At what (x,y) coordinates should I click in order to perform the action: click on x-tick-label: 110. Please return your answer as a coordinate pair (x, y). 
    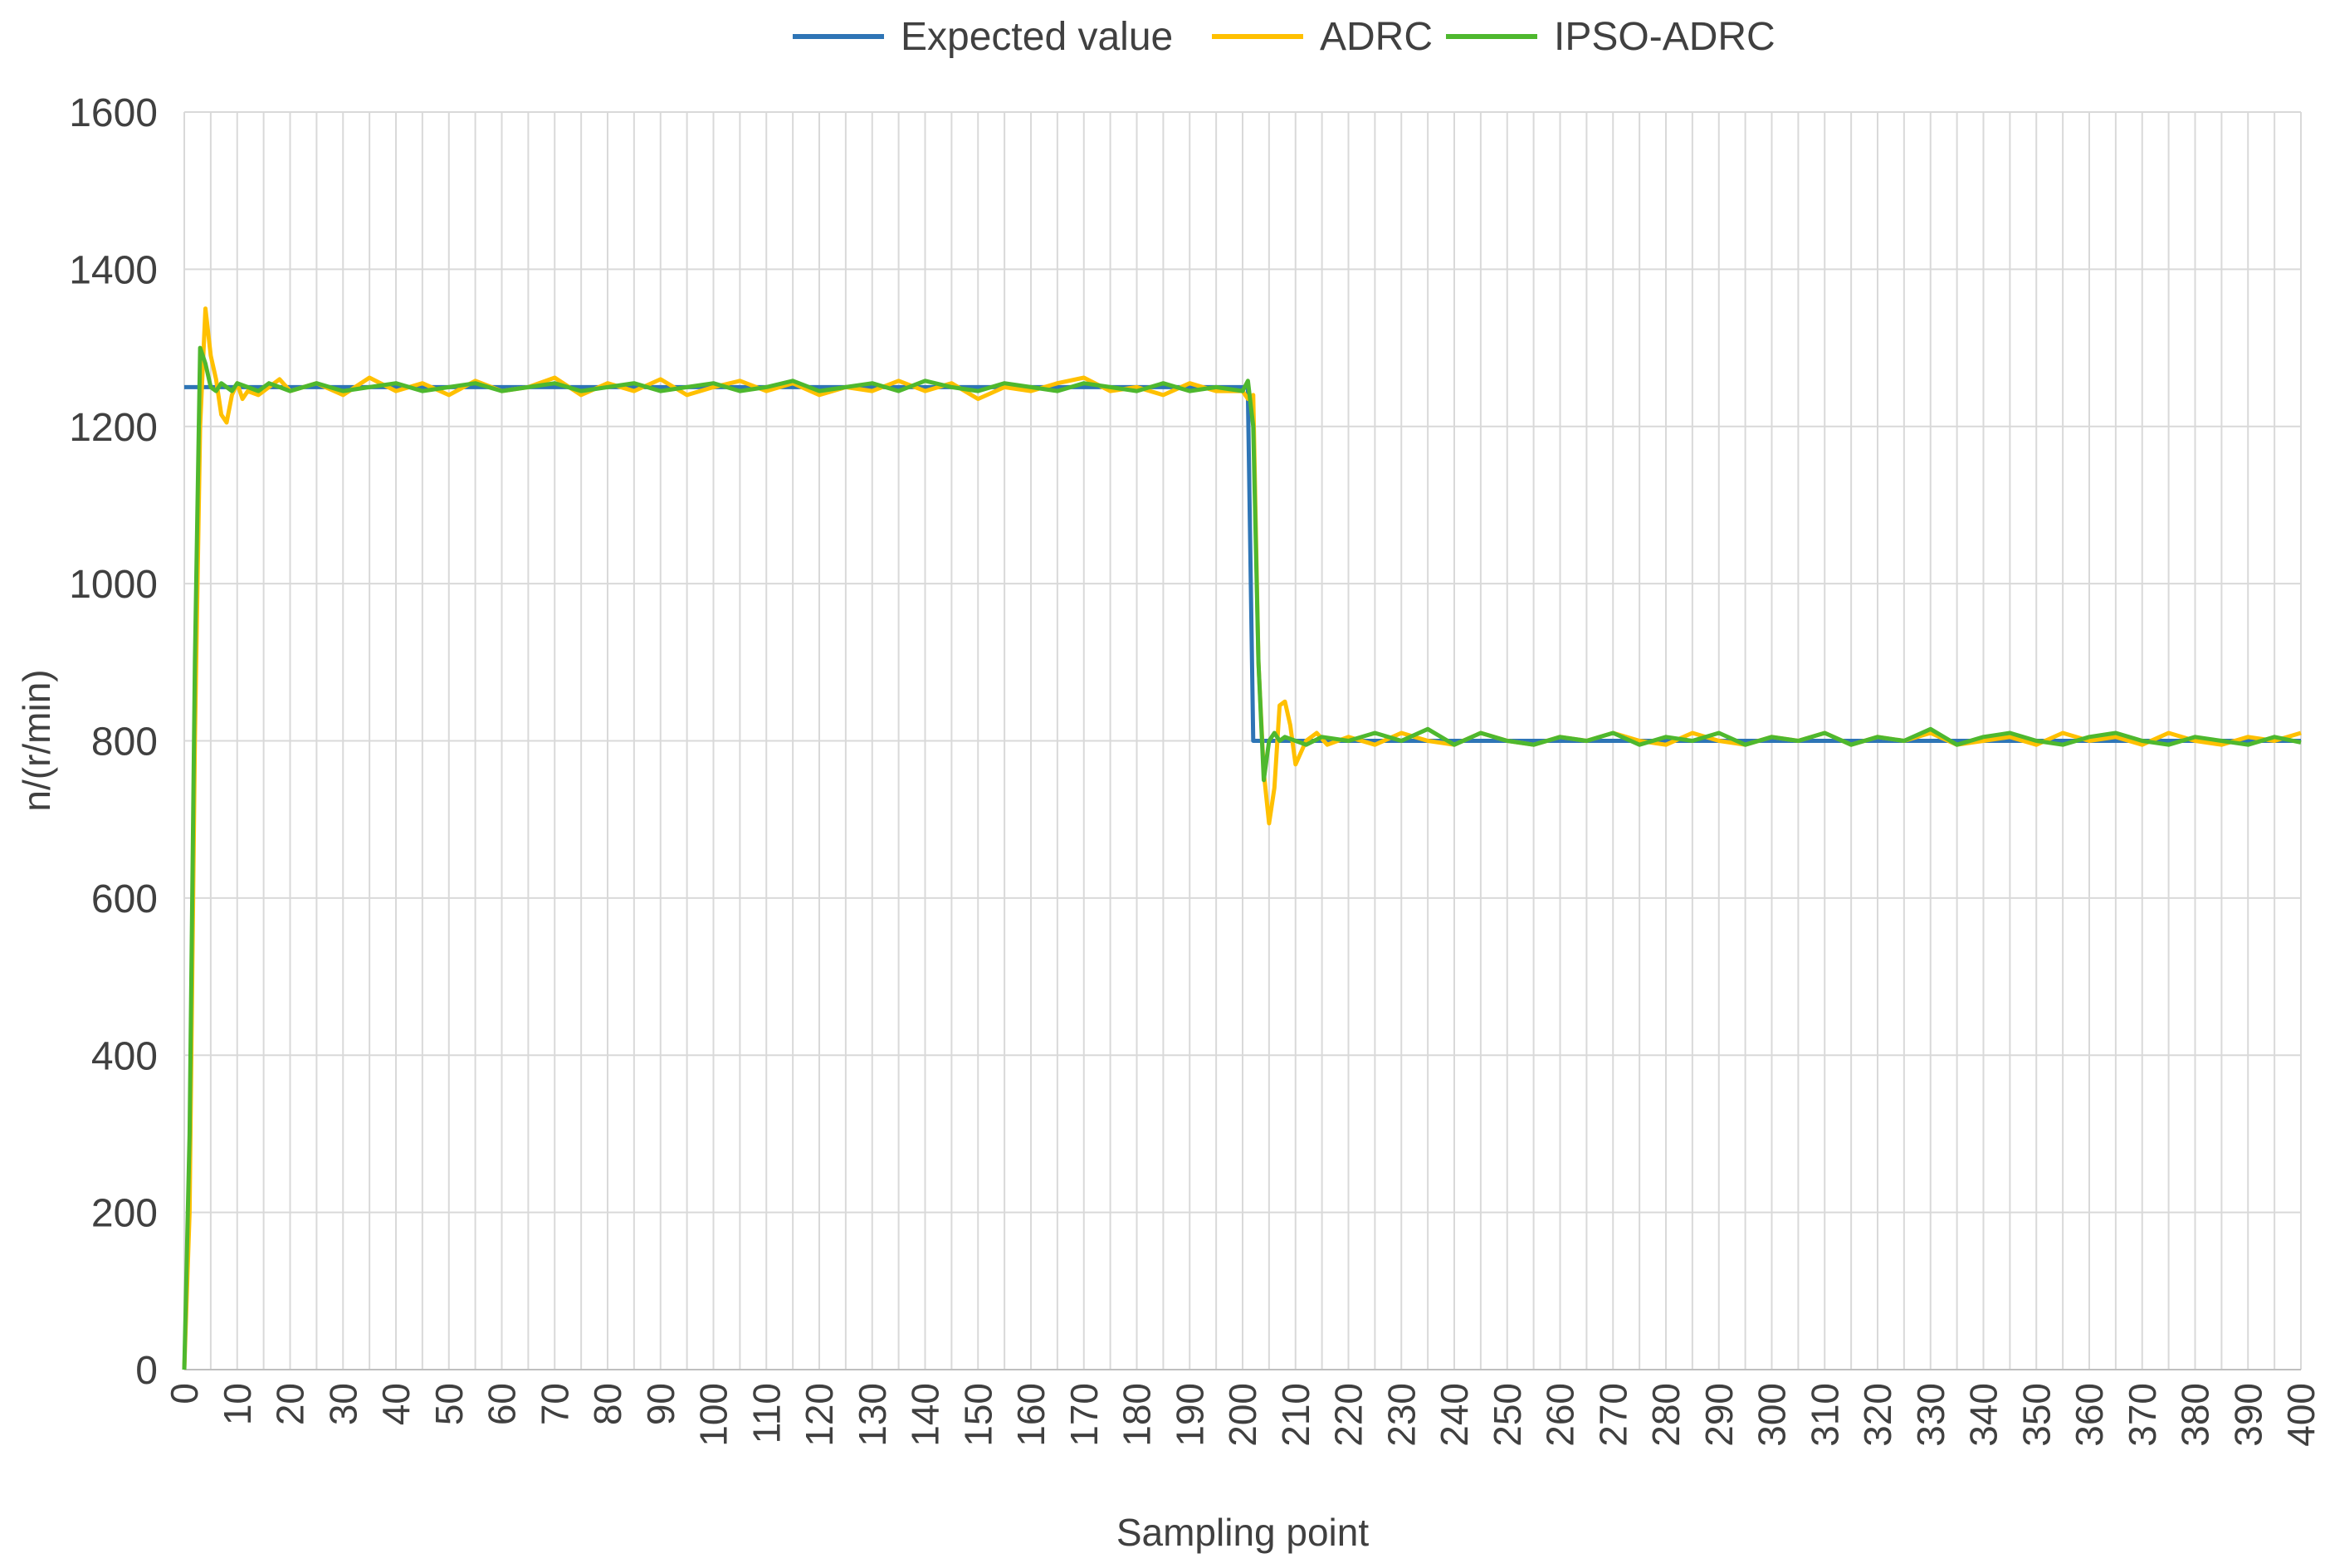
    Looking at the image, I should click on (766, 1413).